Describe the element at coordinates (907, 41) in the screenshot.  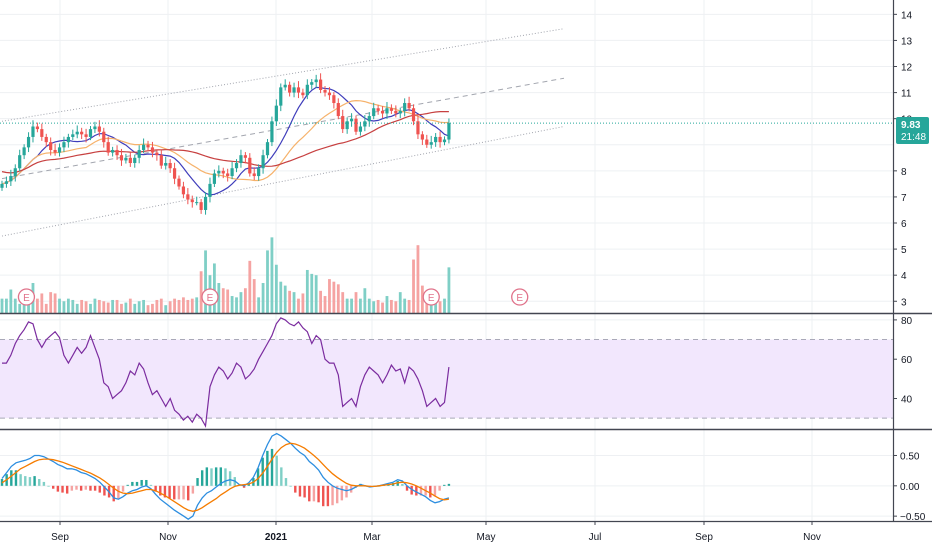
I see `price-axis-label: 13` at that location.